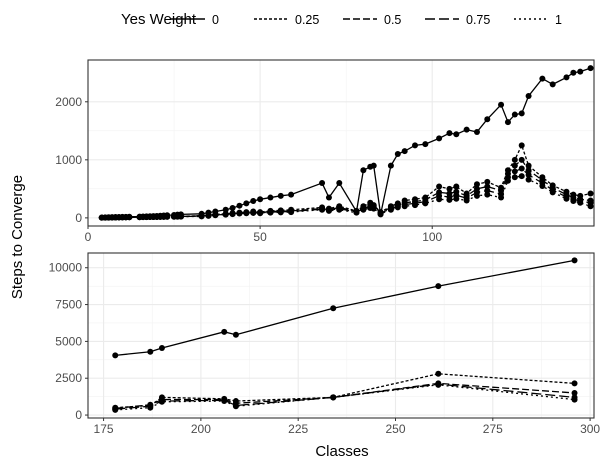 The image size is (603, 462). I want to click on x-axis-title: Classes, so click(341, 451).